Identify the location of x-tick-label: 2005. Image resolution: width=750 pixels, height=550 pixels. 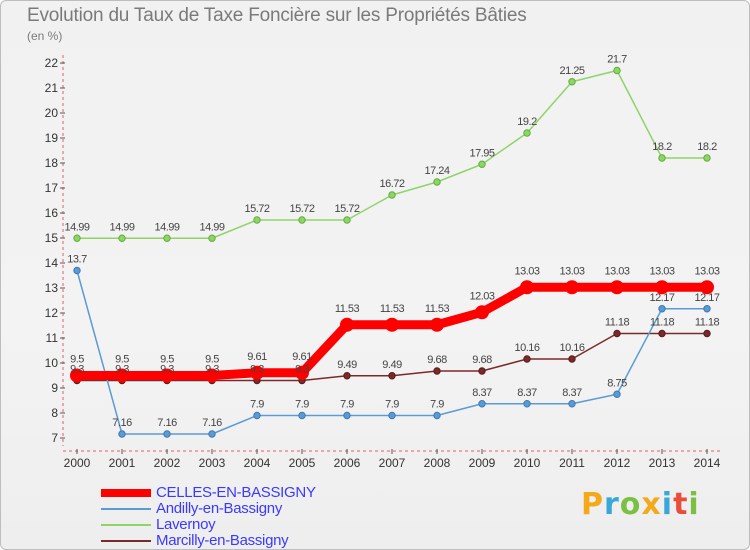
(302, 463).